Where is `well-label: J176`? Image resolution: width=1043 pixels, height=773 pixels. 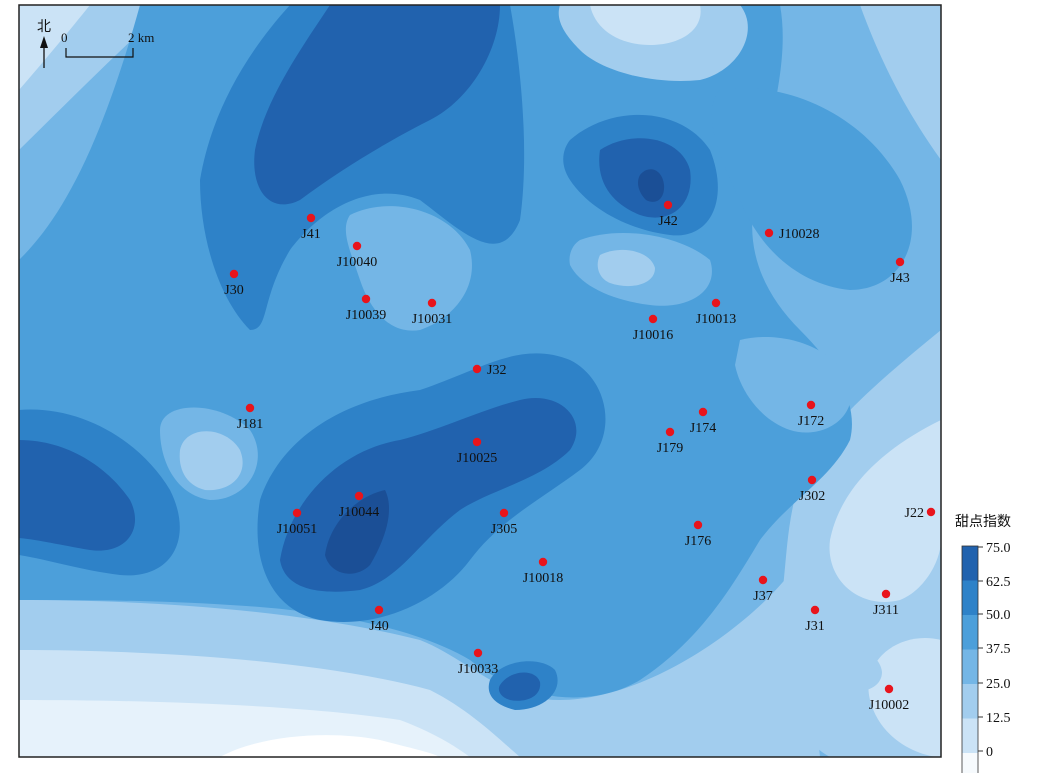 well-label: J176 is located at coordinates (698, 541).